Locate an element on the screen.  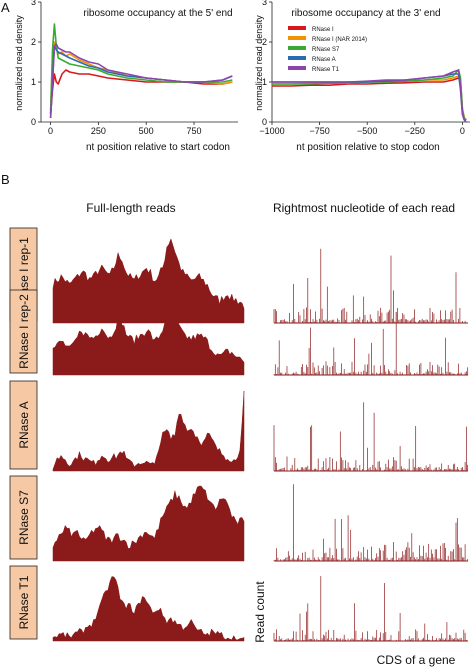
row-label-rnase-s7: RNase S7 is located at coordinates (23, 517).